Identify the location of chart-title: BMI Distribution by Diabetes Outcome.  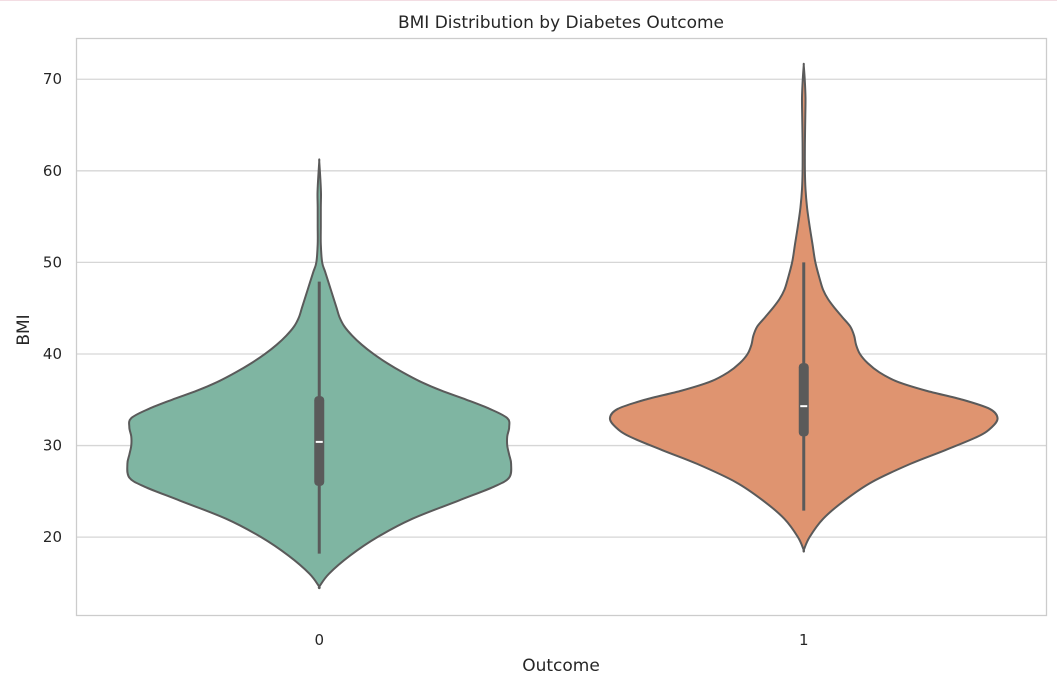
(561, 23).